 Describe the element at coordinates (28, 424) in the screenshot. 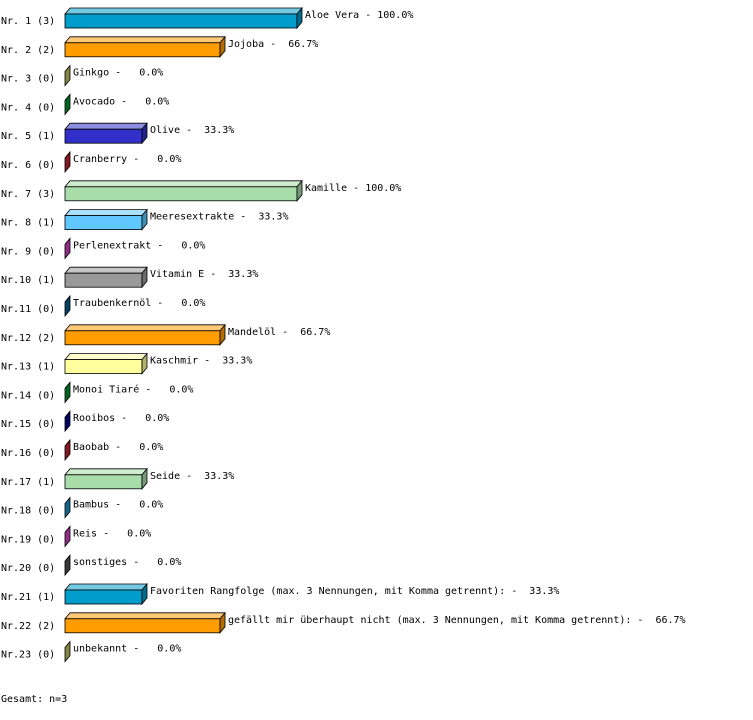

I see `category-label: Nr.15 (0)` at that location.